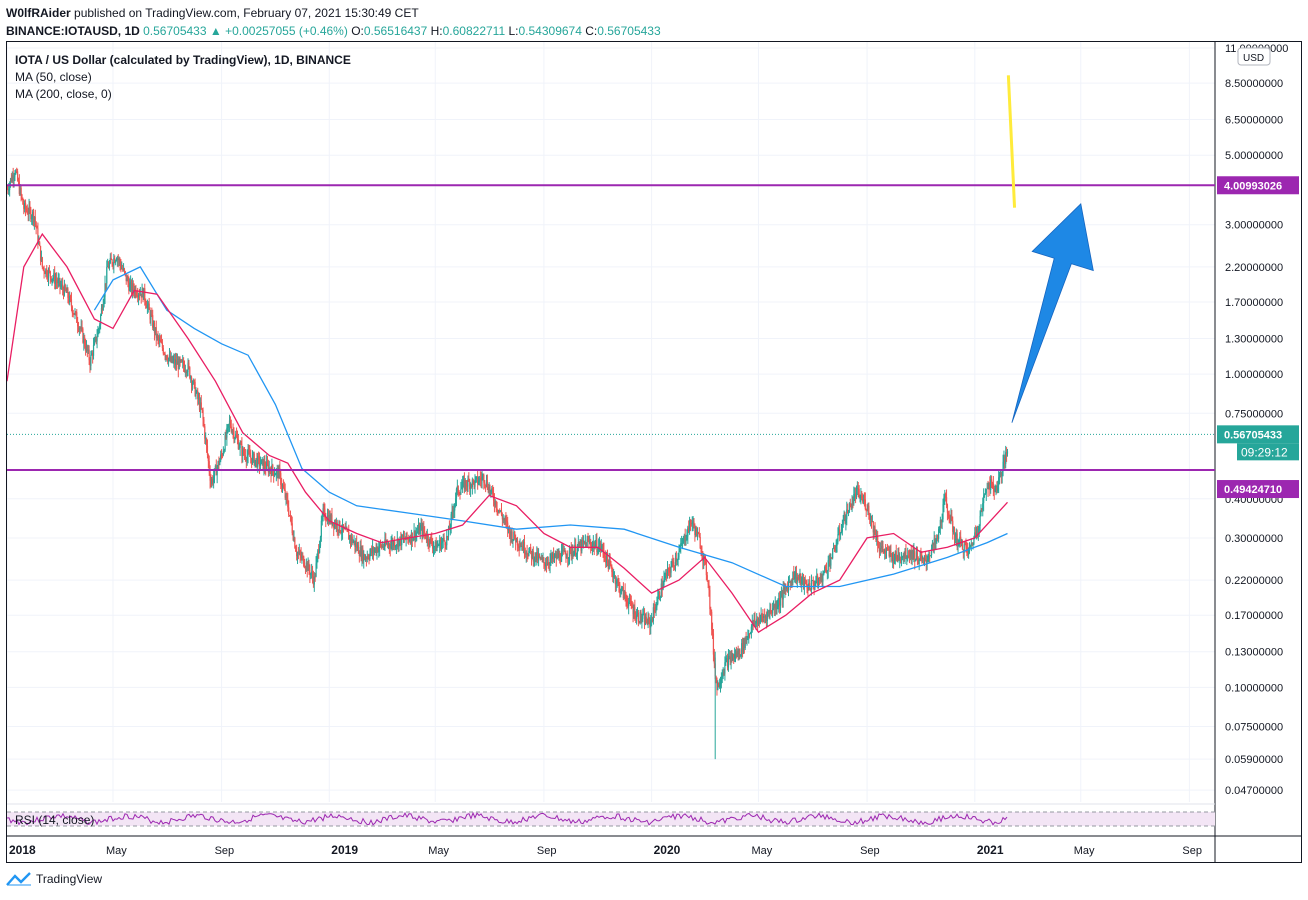 This screenshot has height=900, width=1308. Describe the element at coordinates (38, 13) in the screenshot. I see `publisher-name: W0lfRAider` at that location.